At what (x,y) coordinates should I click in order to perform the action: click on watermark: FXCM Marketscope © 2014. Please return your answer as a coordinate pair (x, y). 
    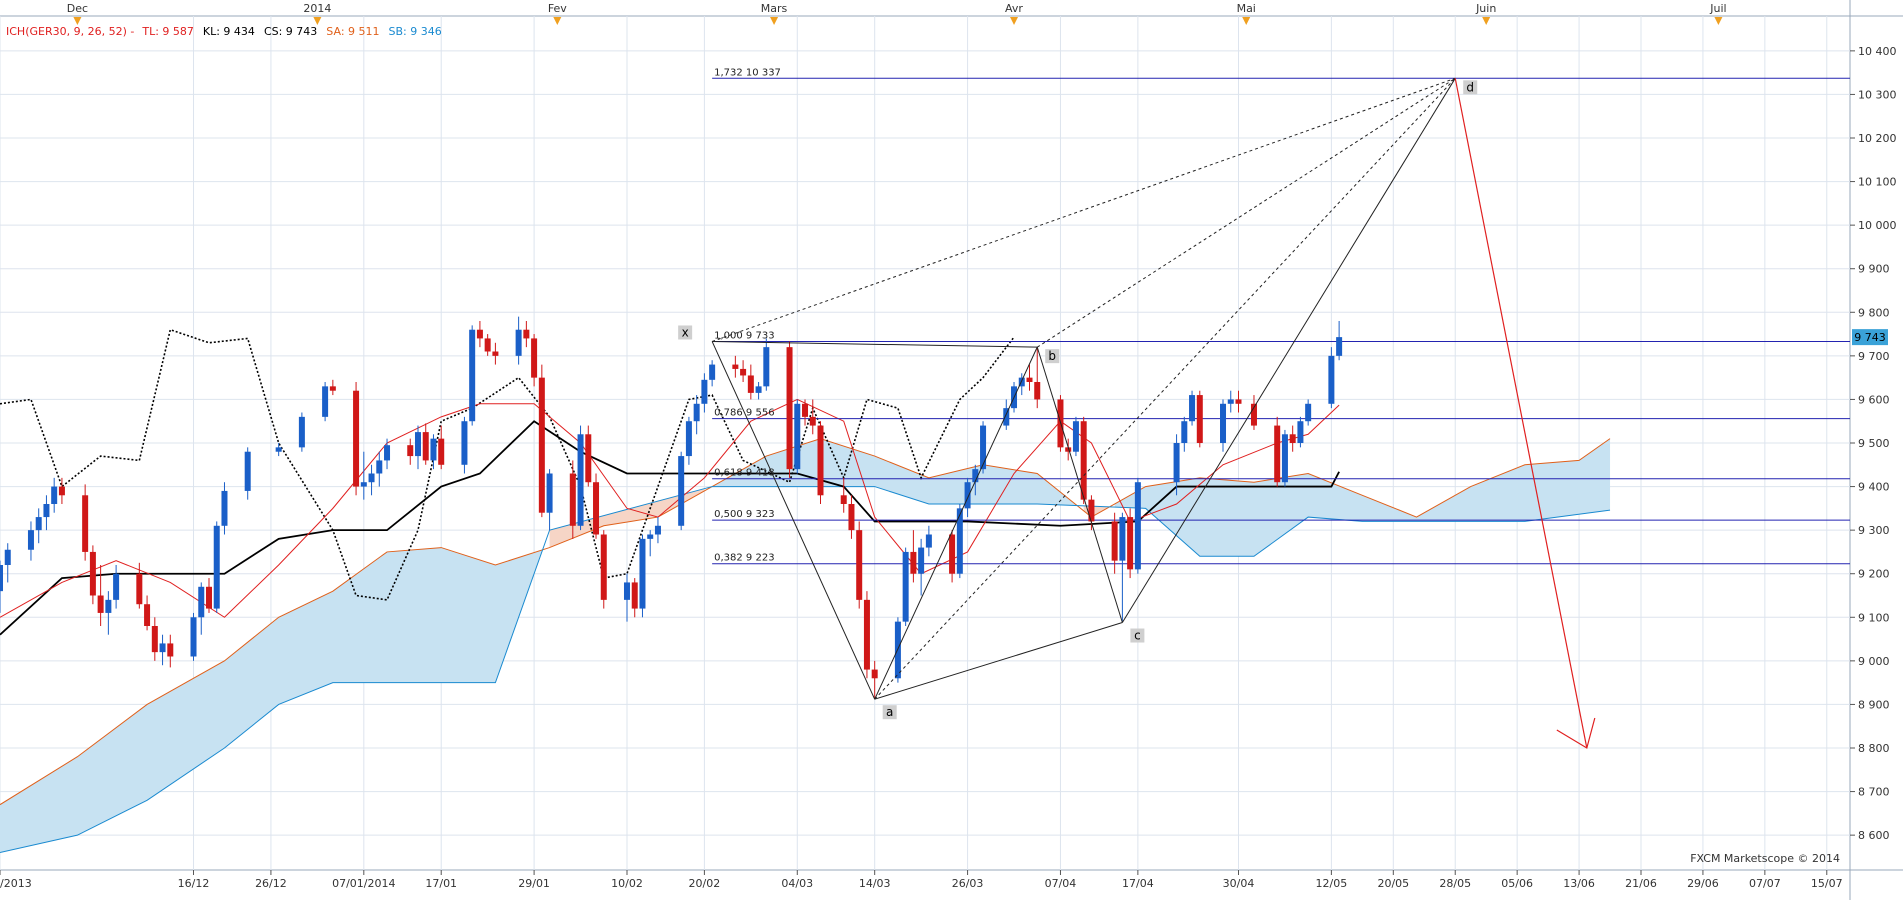
    Looking at the image, I should click on (1765, 858).